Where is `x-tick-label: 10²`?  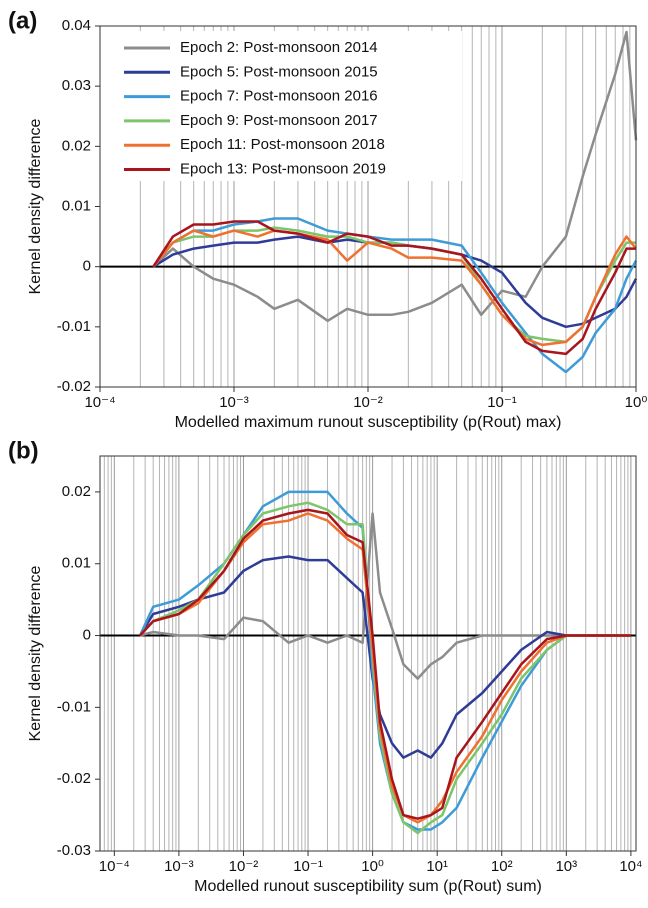 x-tick-label: 10² is located at coordinates (502, 866).